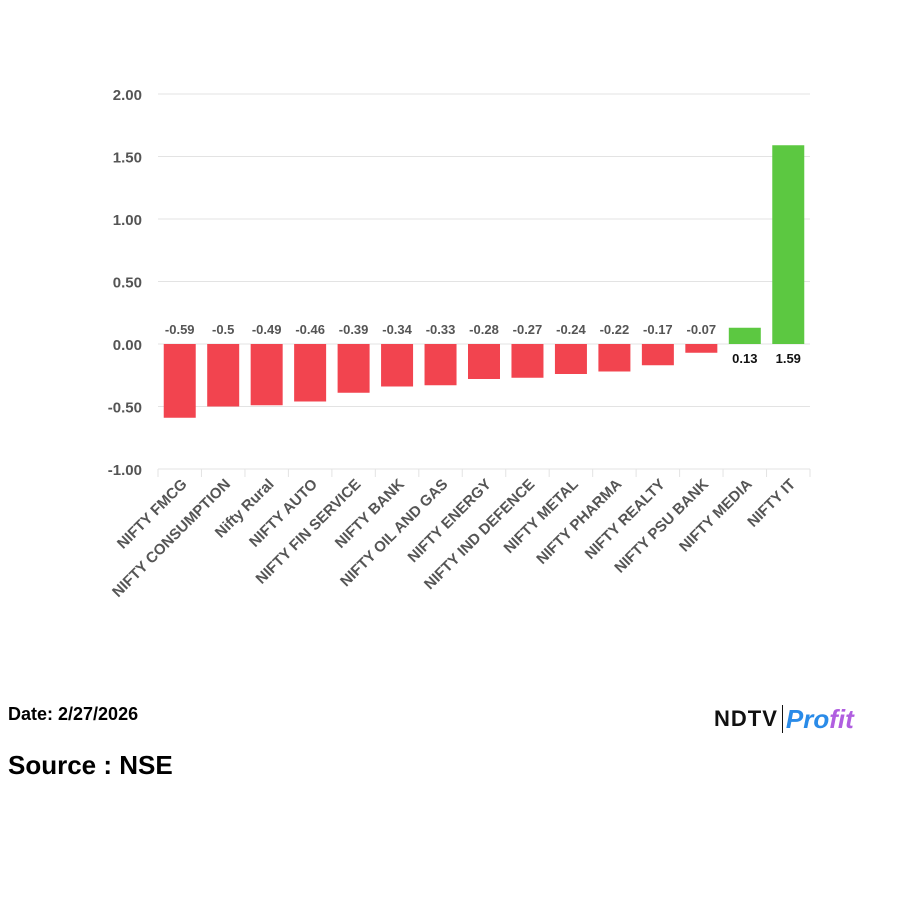 This screenshot has height=900, width=900. I want to click on data-label: -0.46, so click(310, 329).